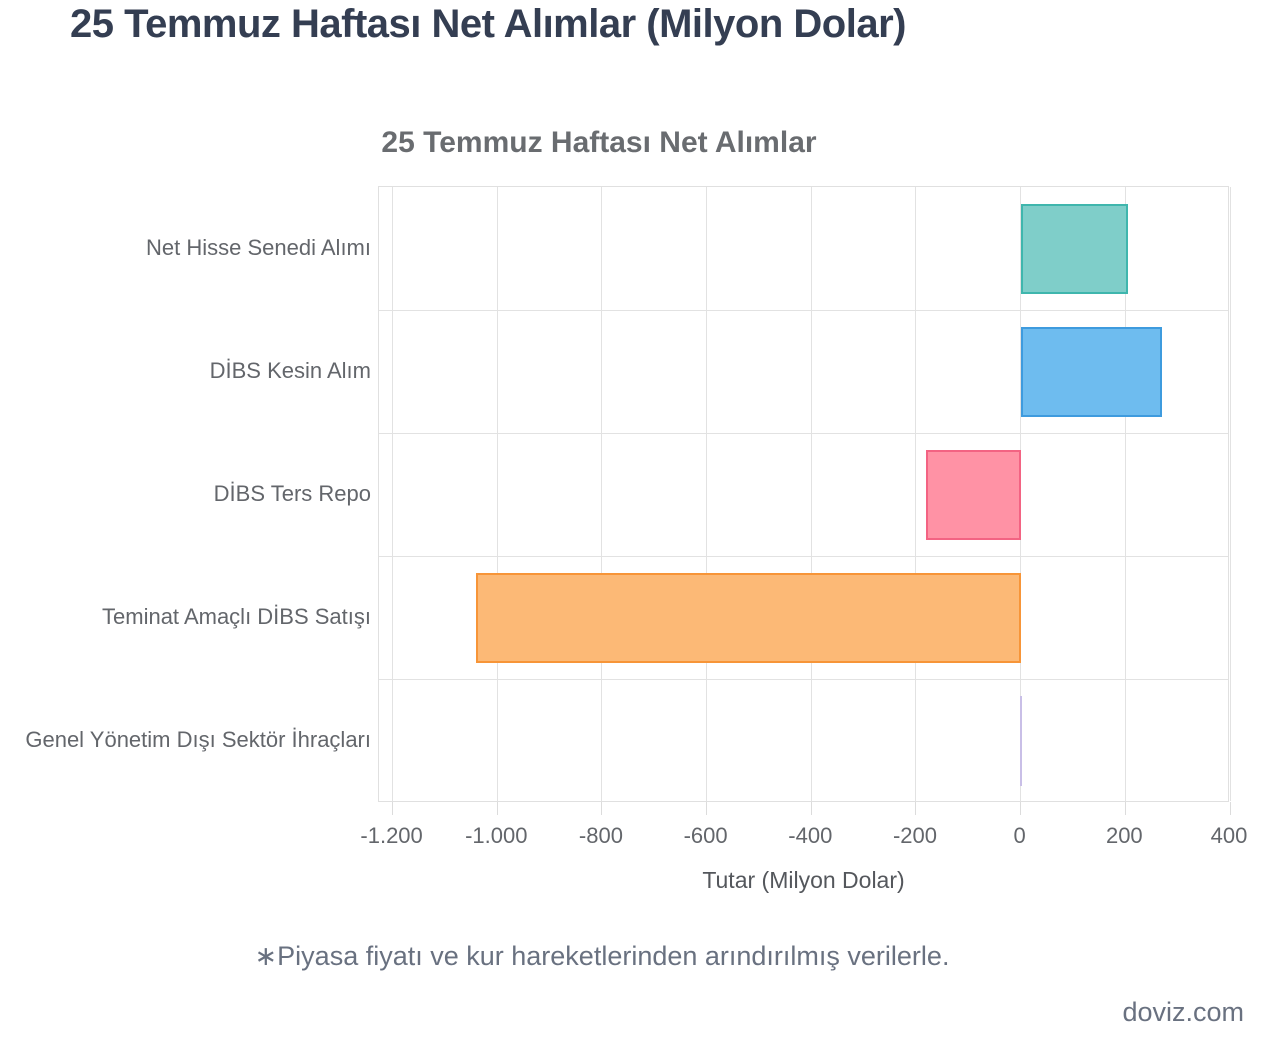 The height and width of the screenshot is (1056, 1270). What do you see at coordinates (599, 142) in the screenshot?
I see `chart-title: 25 Temmuz Haftası Net Alımlar` at bounding box center [599, 142].